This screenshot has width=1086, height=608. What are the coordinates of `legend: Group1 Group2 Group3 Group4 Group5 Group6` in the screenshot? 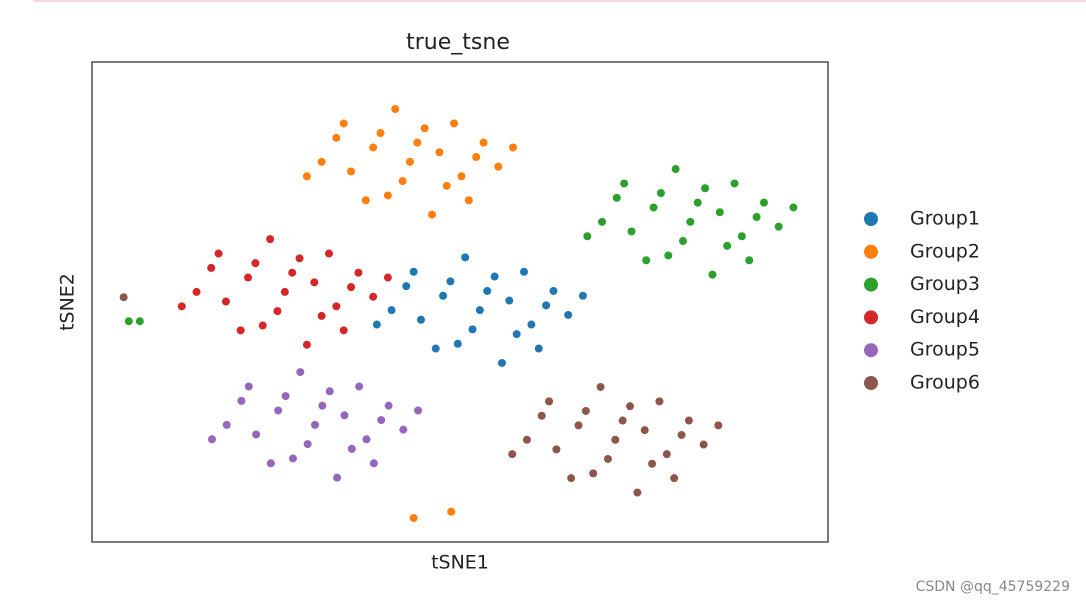 It's located at (922, 301).